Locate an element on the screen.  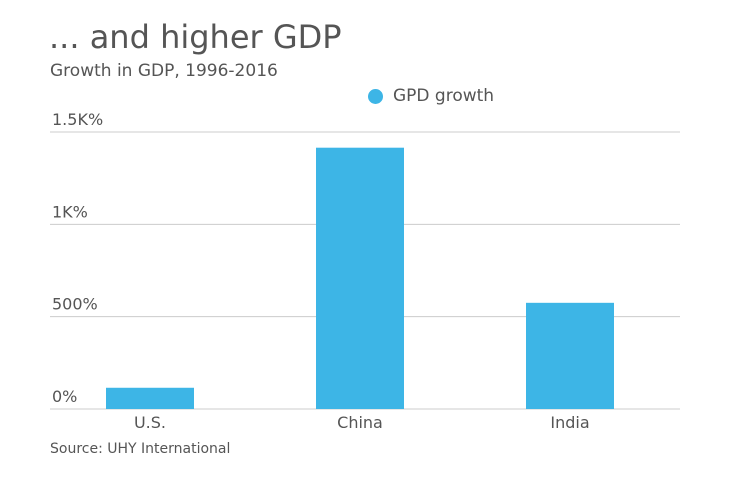
chart-subtitle: Growth in GDP, 1996-2016 is located at coordinates (164, 71).